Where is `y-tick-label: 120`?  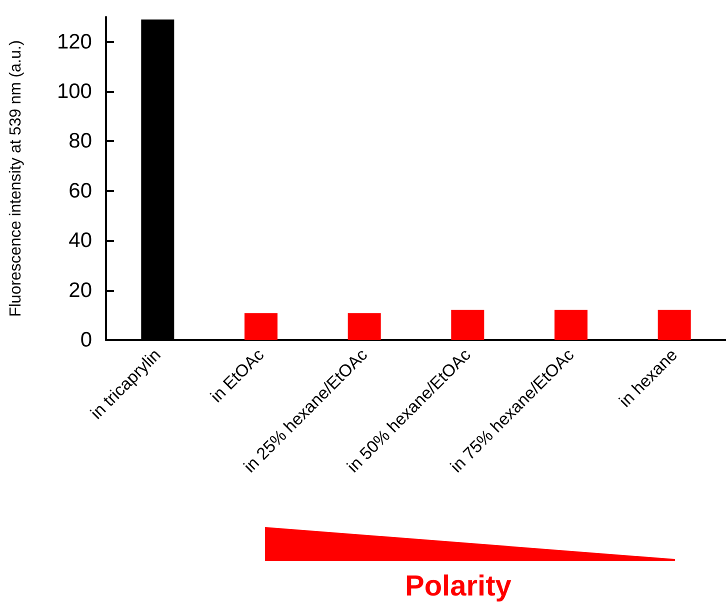
y-tick-label: 120 is located at coordinates (74, 42).